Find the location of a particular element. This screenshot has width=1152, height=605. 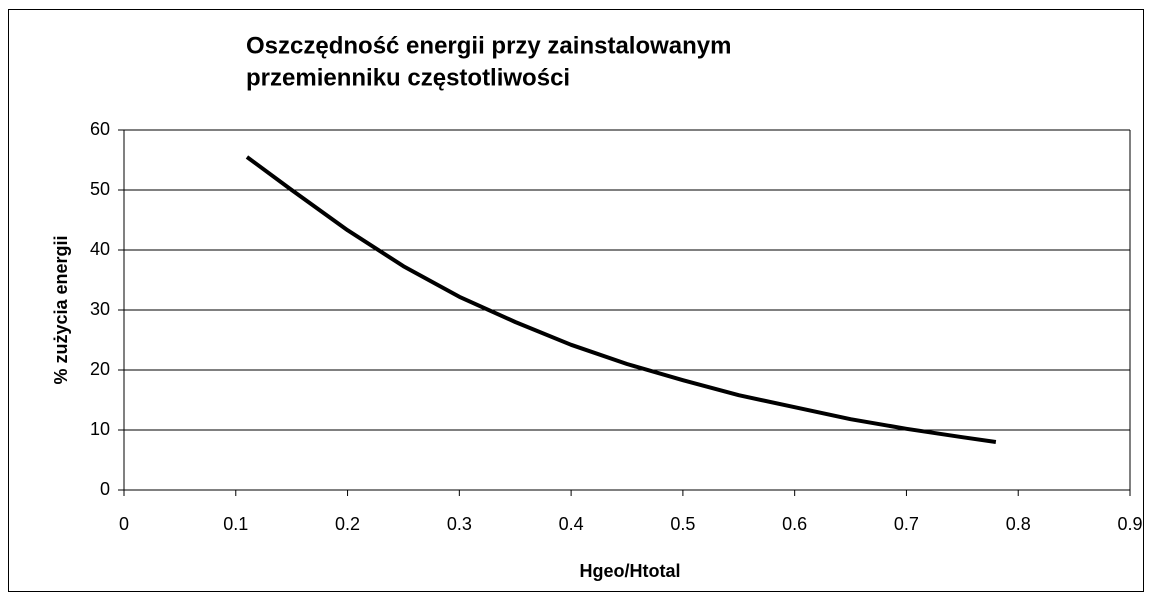

x-tick-label: 0.1 is located at coordinates (235, 524).